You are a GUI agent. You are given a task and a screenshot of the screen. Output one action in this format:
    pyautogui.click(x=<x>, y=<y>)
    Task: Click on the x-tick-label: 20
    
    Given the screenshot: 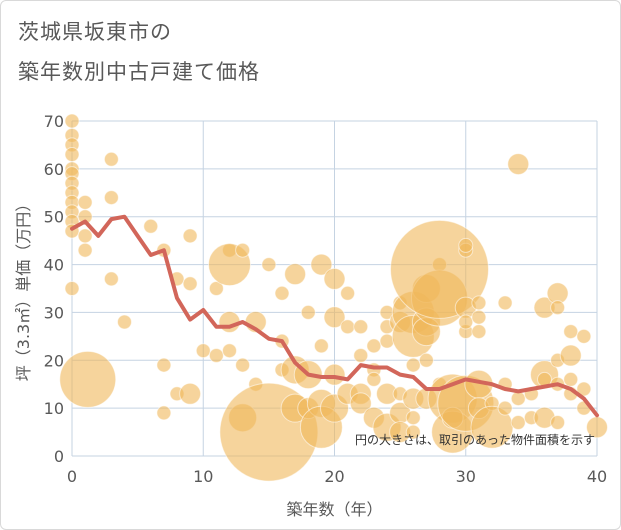 What is the action you would take?
    pyautogui.click(x=334, y=476)
    